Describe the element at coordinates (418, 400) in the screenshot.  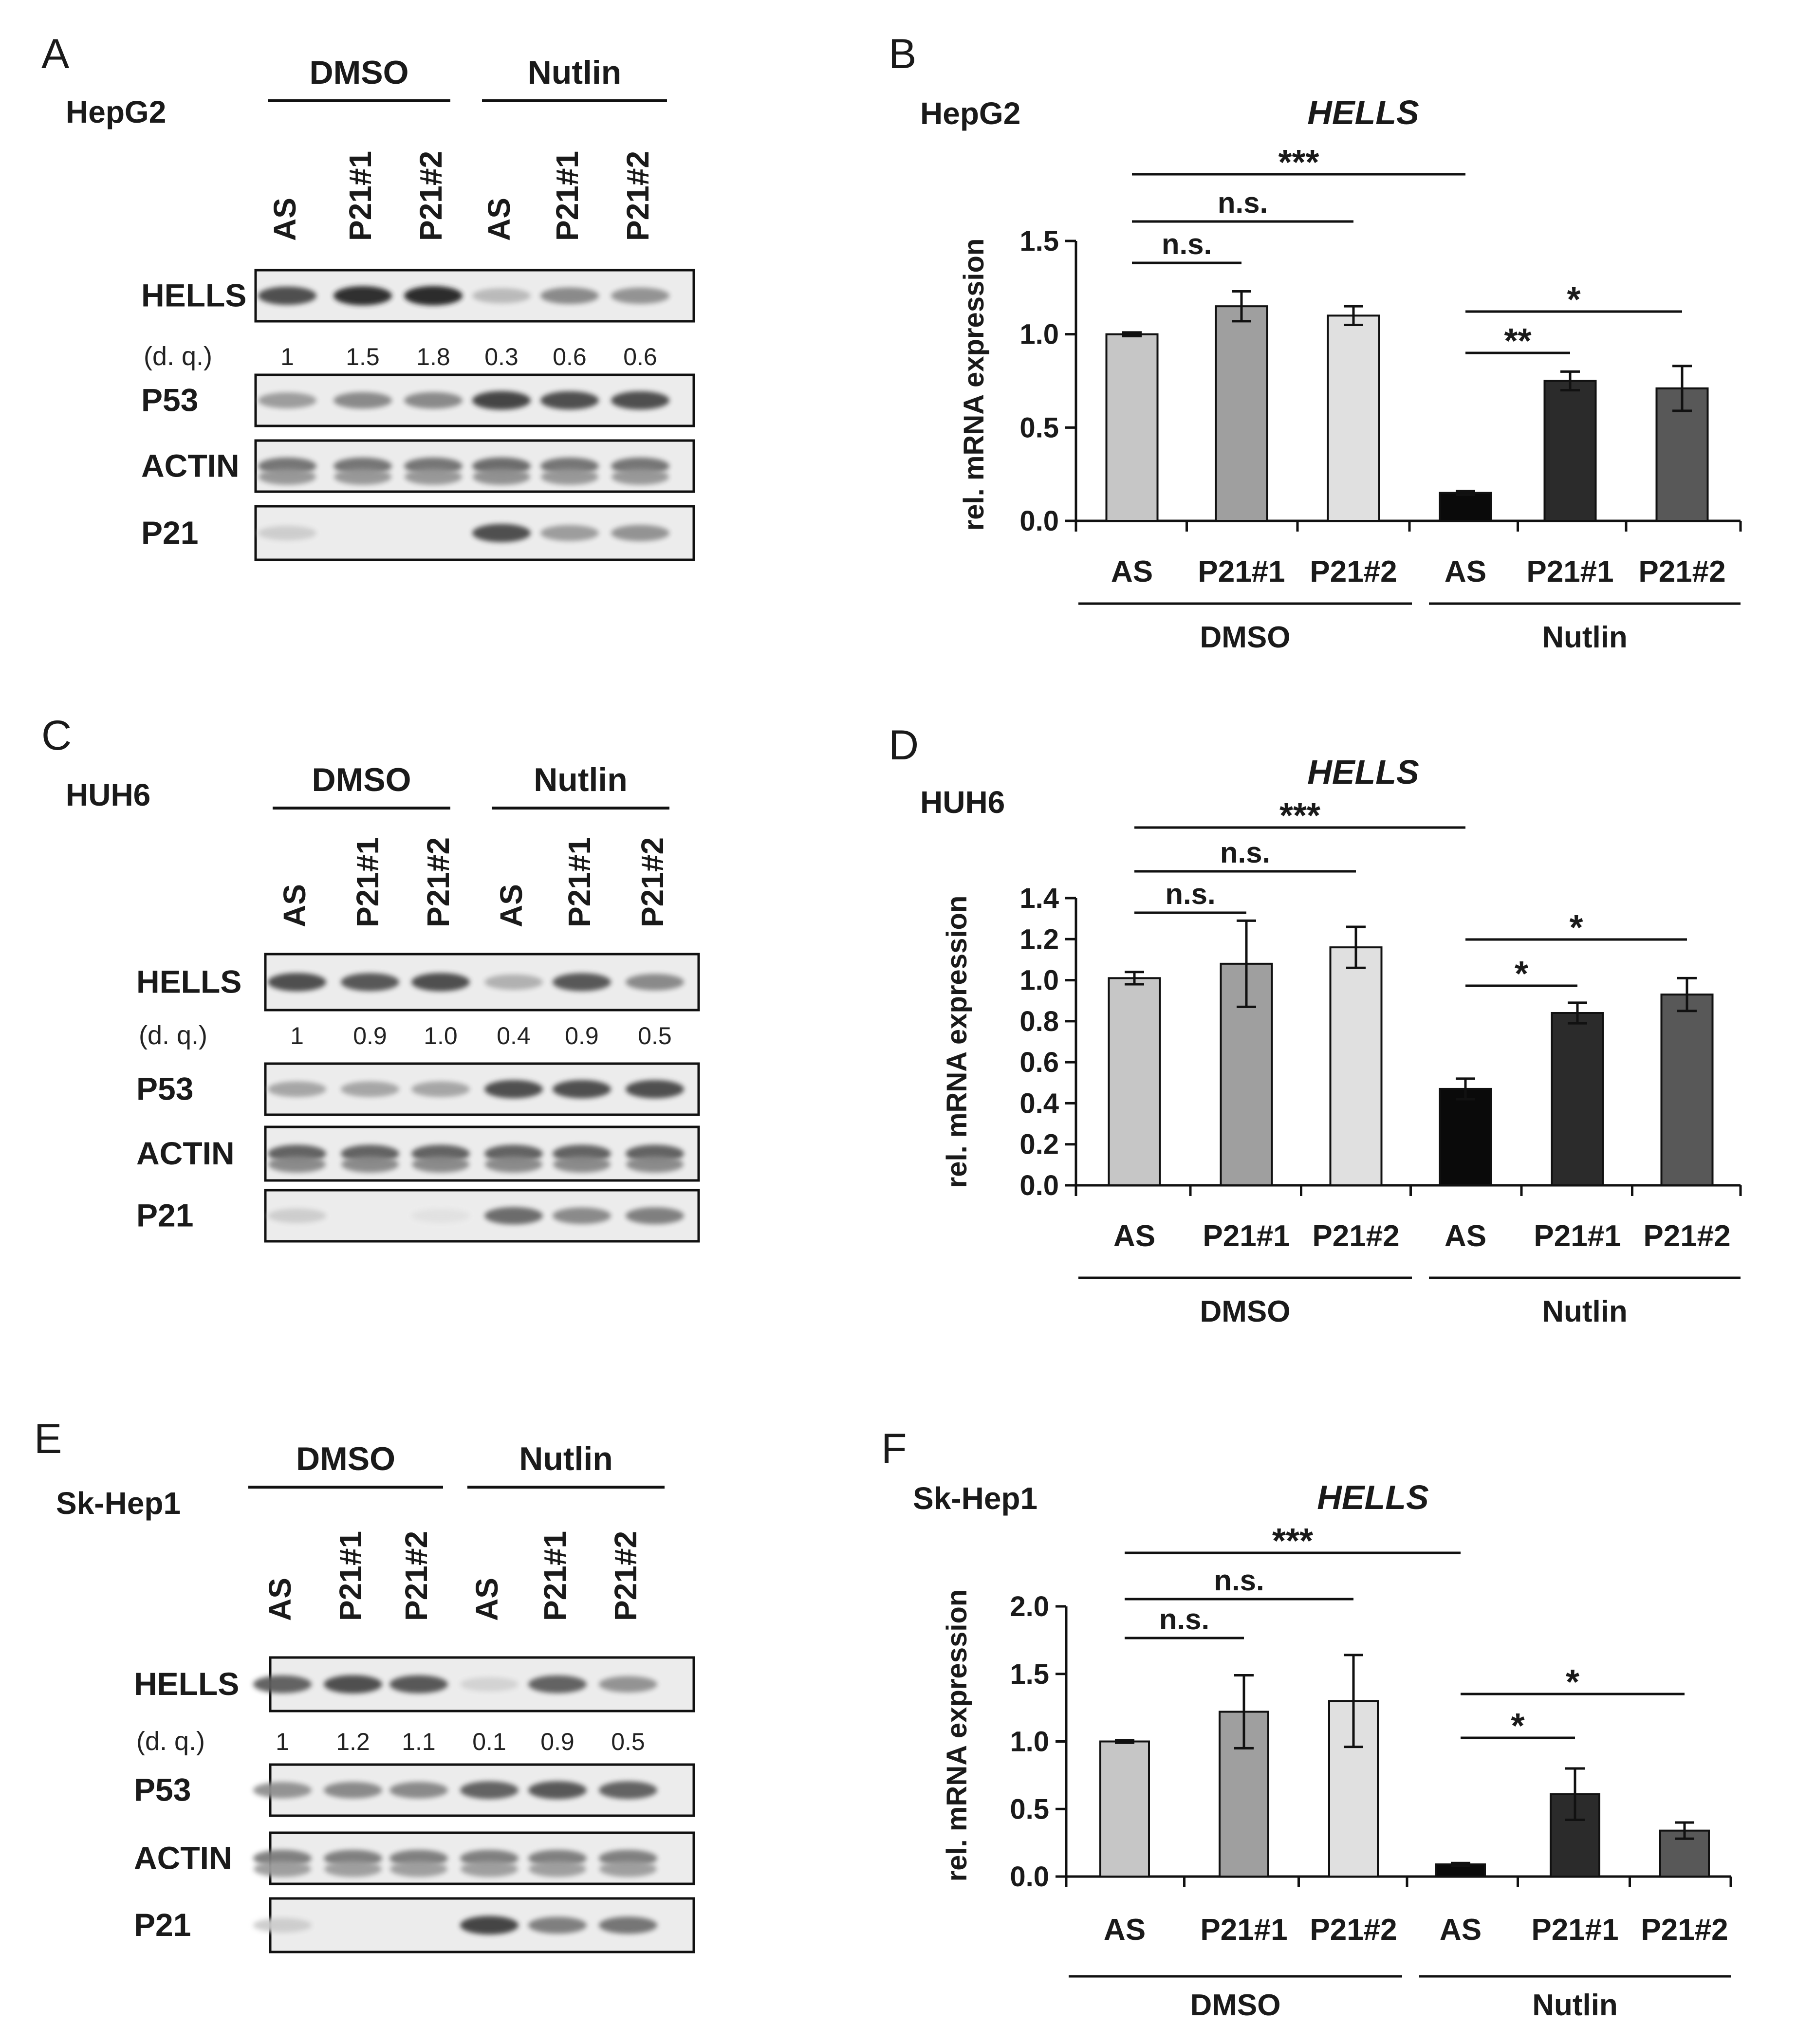
I see `blot-row-p53: P53` at that location.